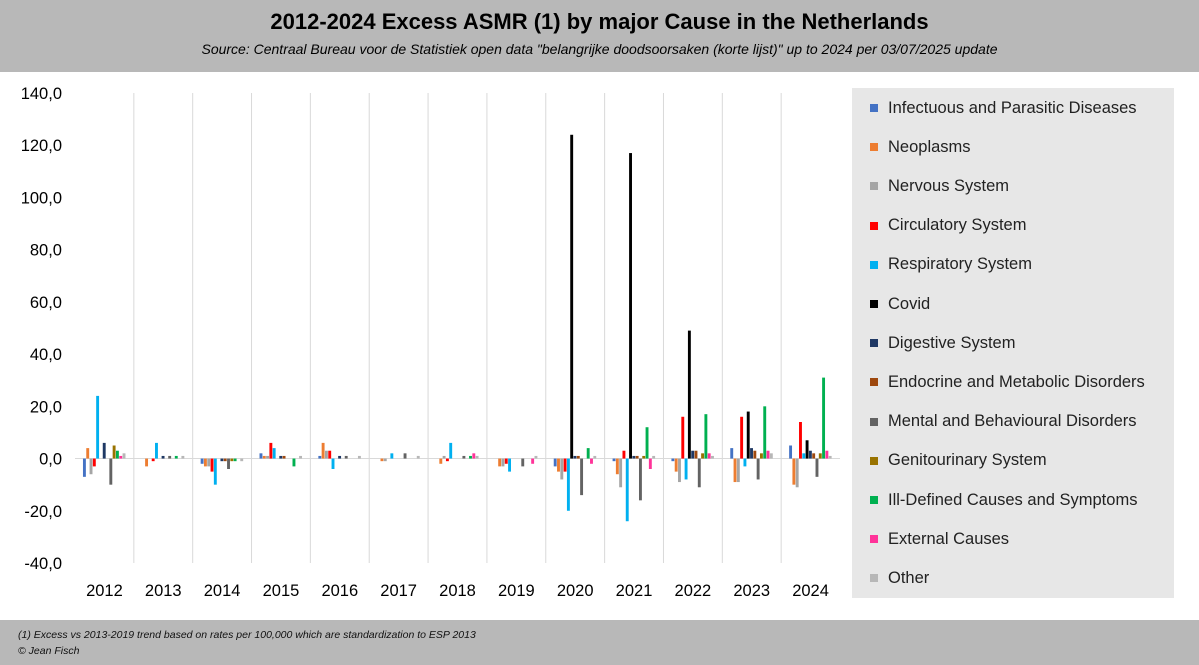  I want to click on bar-2020-ill-defined-causes-and-symptoms, so click(588, 453).